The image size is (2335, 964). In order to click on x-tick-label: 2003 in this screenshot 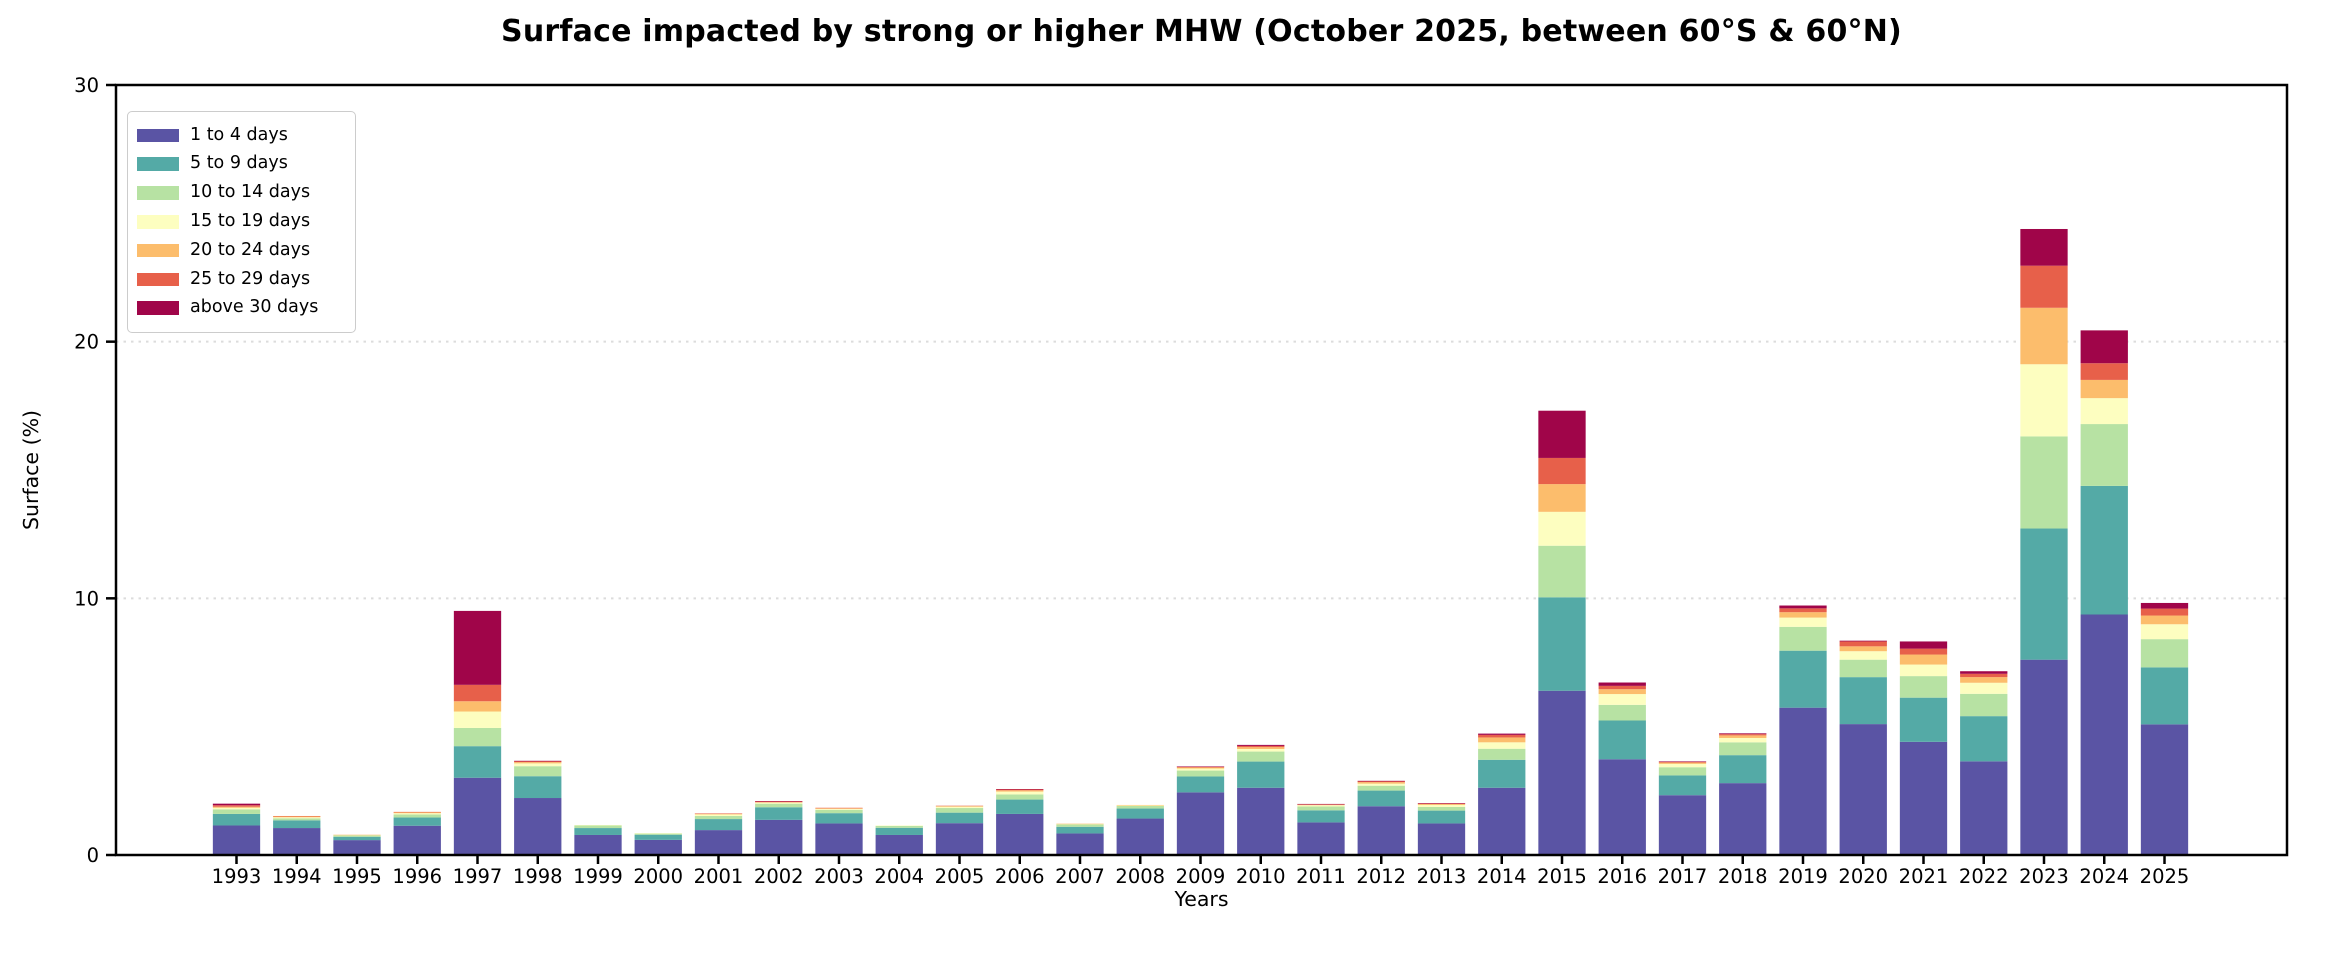, I will do `click(839, 876)`.